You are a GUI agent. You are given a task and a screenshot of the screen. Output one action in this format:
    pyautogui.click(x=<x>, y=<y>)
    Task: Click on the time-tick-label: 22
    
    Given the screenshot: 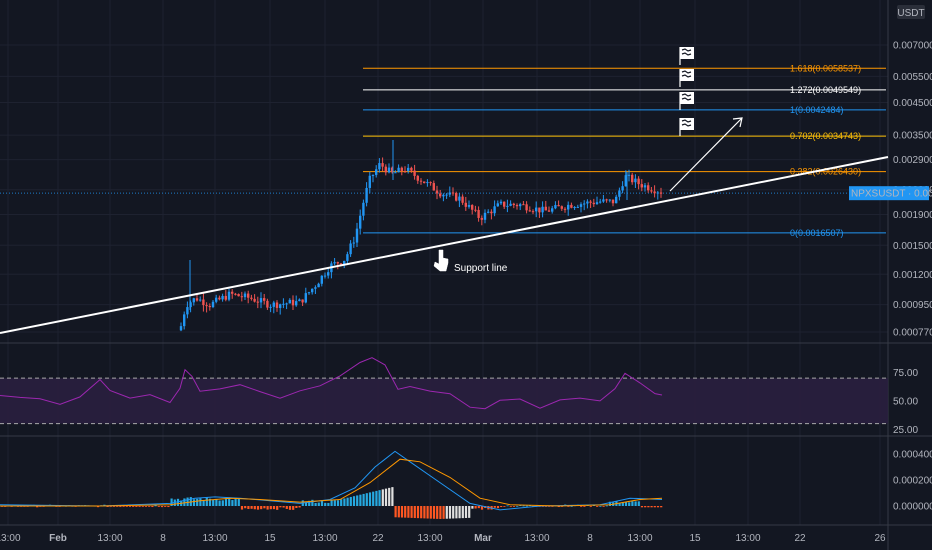 What is the action you would take?
    pyautogui.click(x=378, y=538)
    